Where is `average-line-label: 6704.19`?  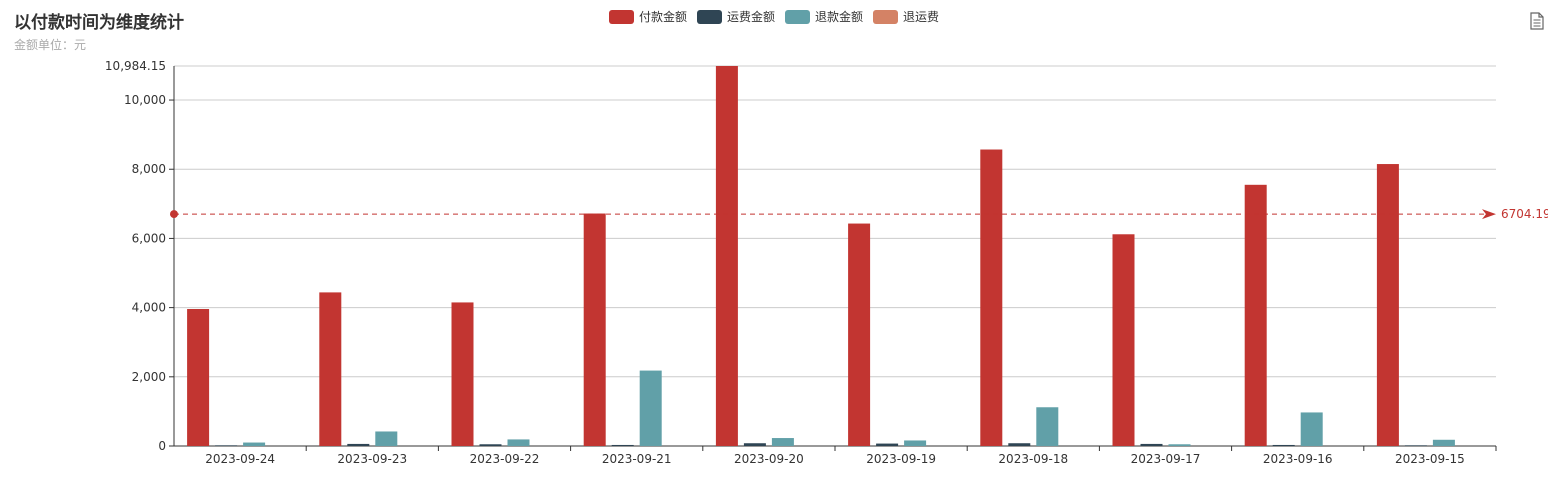
average-line-label: 6704.19 is located at coordinates (1524, 214).